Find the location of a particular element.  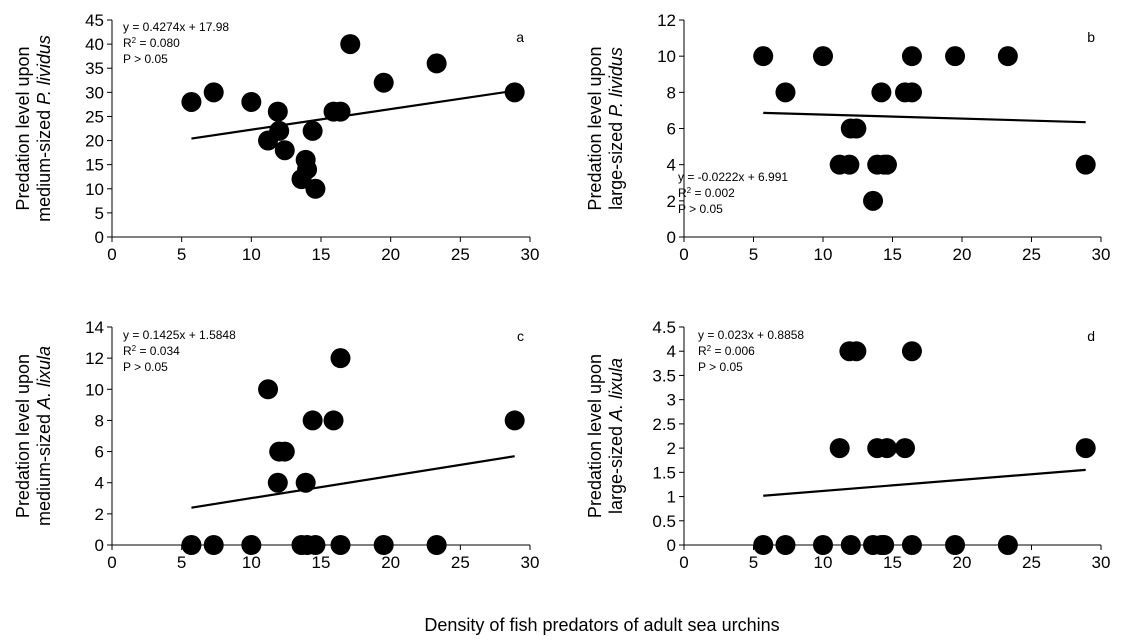

y-axis-title-line1: Predation level upon is located at coordinates (23, 436).